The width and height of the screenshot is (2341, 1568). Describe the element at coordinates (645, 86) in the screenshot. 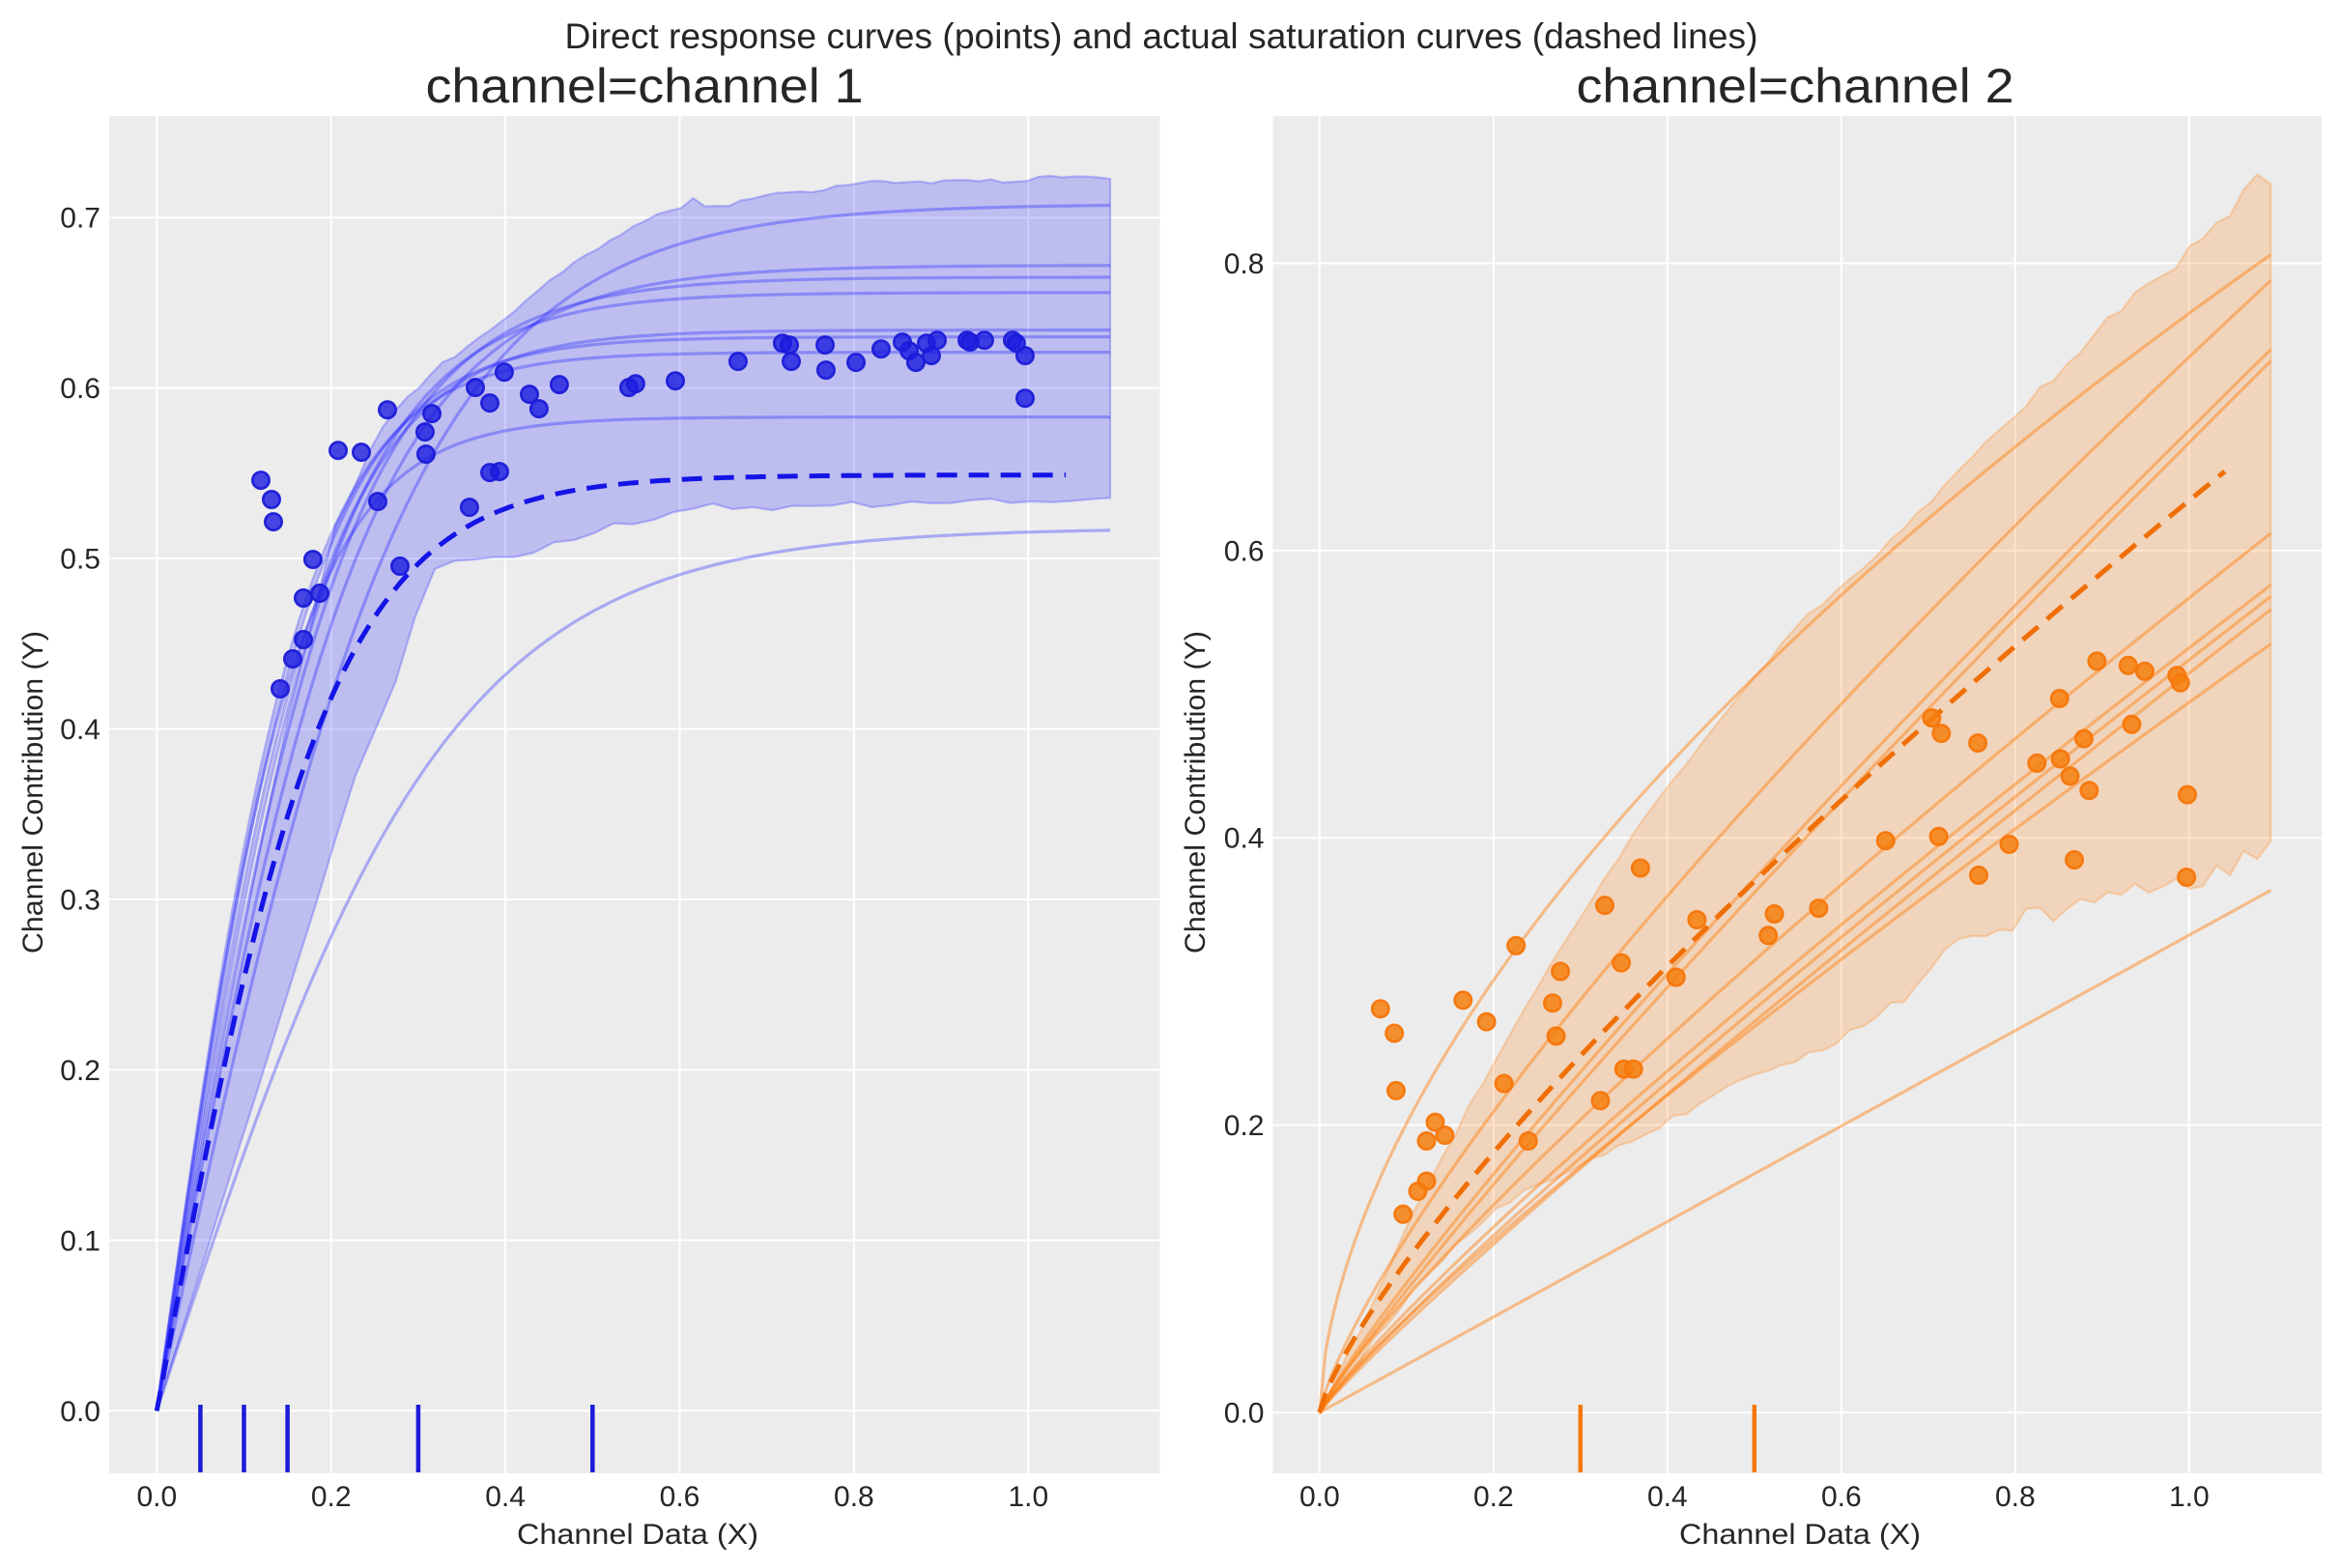

I see `svg-text: channel=channel 1` at that location.